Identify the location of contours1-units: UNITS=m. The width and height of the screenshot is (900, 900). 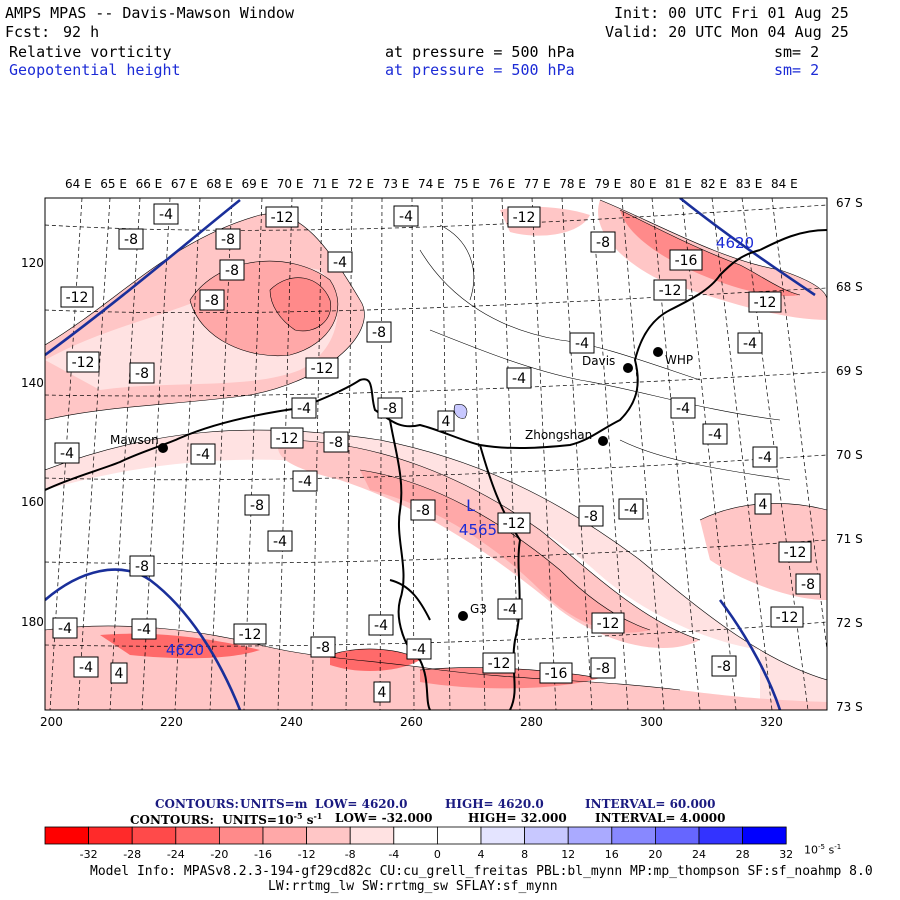
(274, 804).